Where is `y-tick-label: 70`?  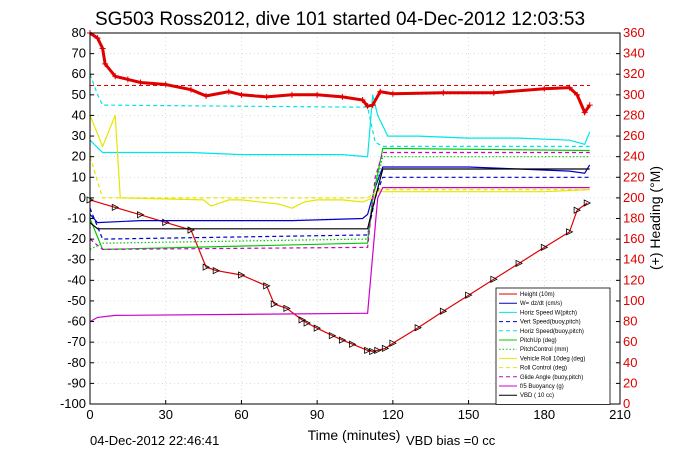 y-tick-label: 70 is located at coordinates (79, 53).